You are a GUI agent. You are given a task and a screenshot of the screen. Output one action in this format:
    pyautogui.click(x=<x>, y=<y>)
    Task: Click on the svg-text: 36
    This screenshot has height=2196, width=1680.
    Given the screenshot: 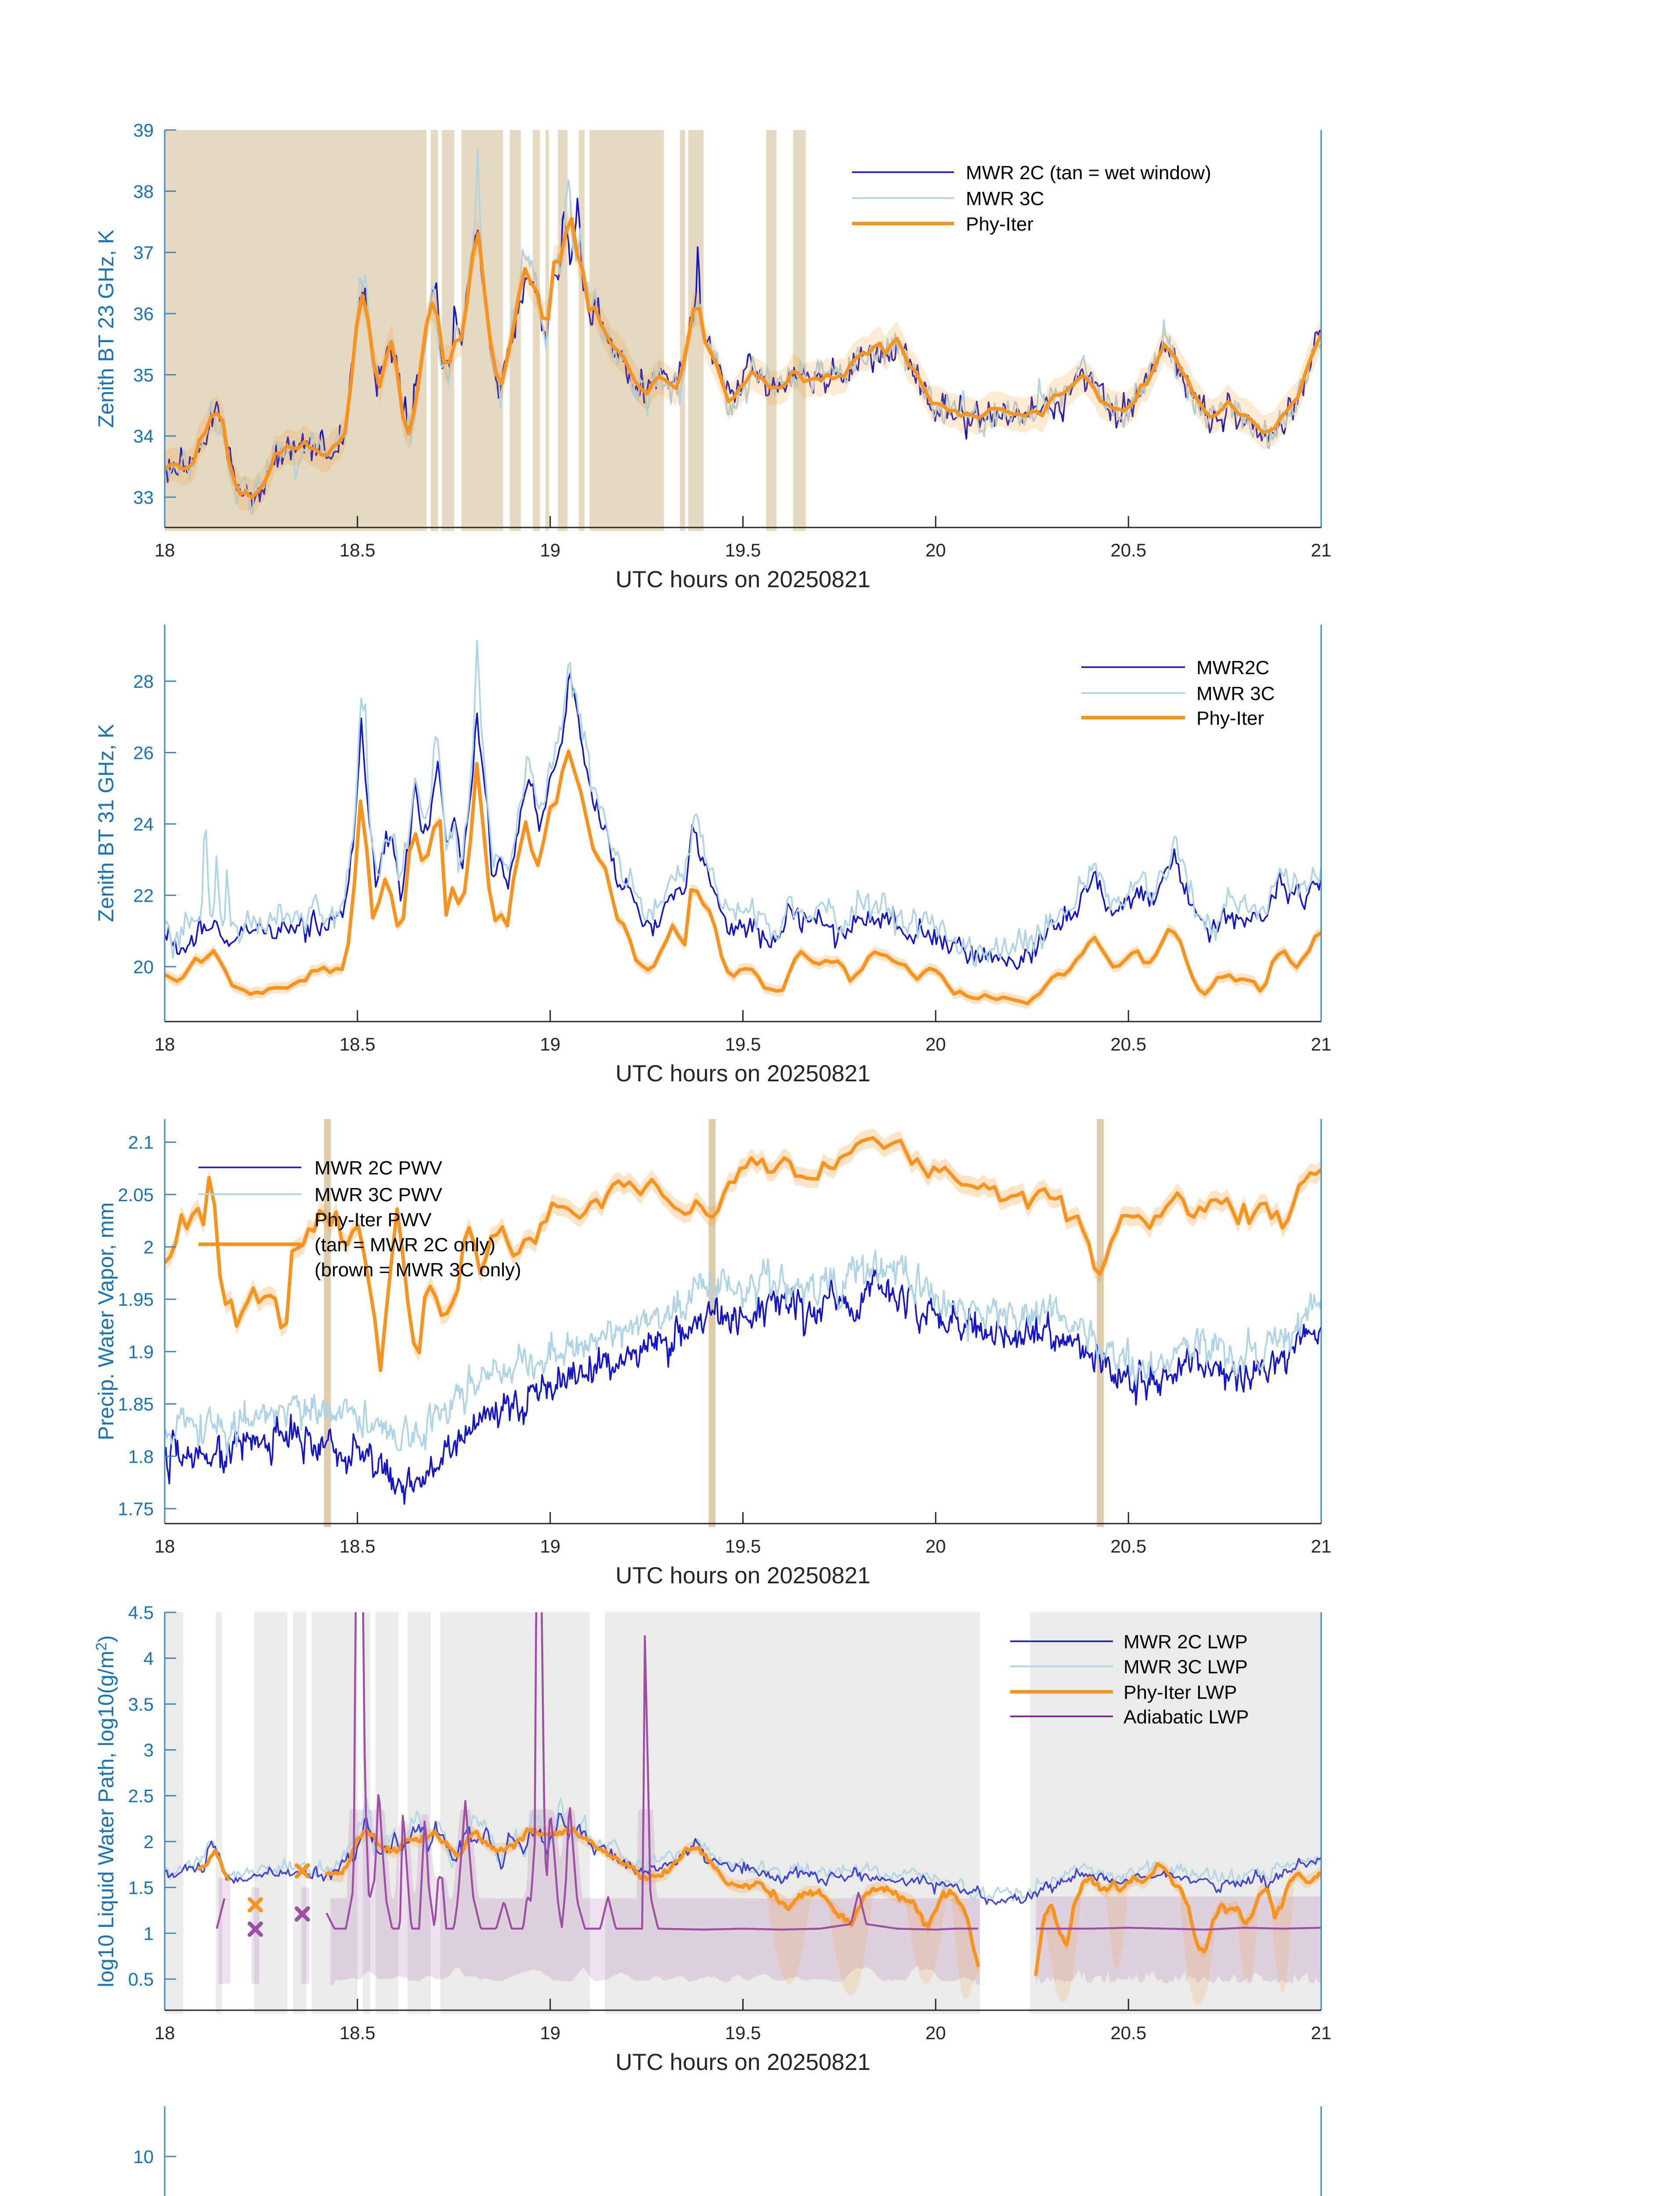 What is the action you would take?
    pyautogui.click(x=143, y=313)
    